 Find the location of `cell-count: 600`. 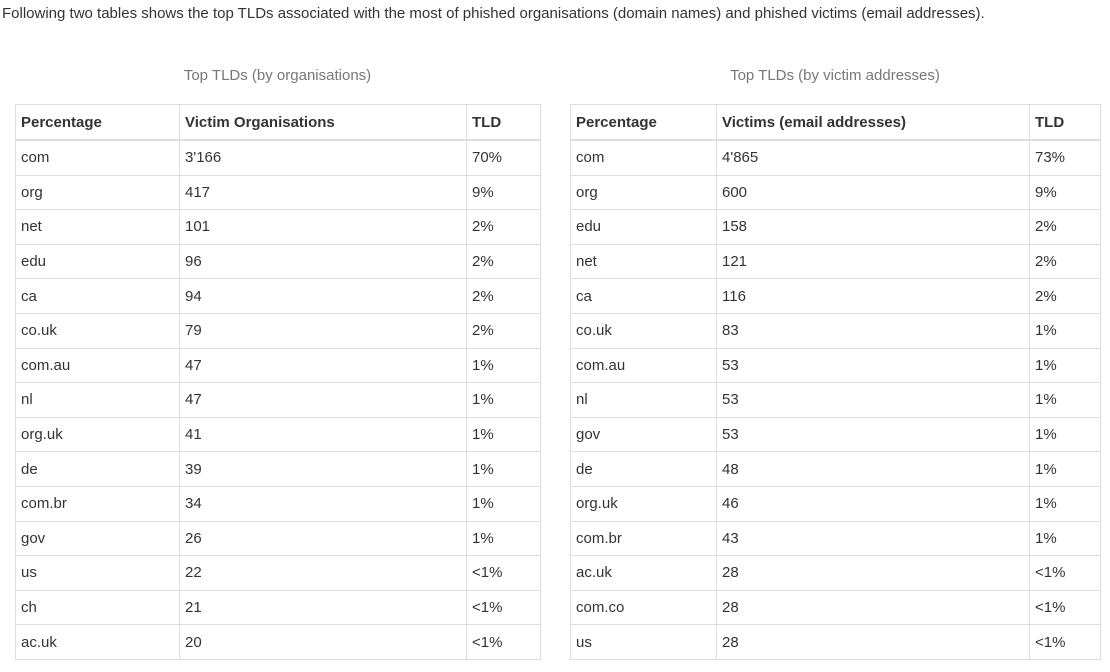

cell-count: 600 is located at coordinates (873, 192).